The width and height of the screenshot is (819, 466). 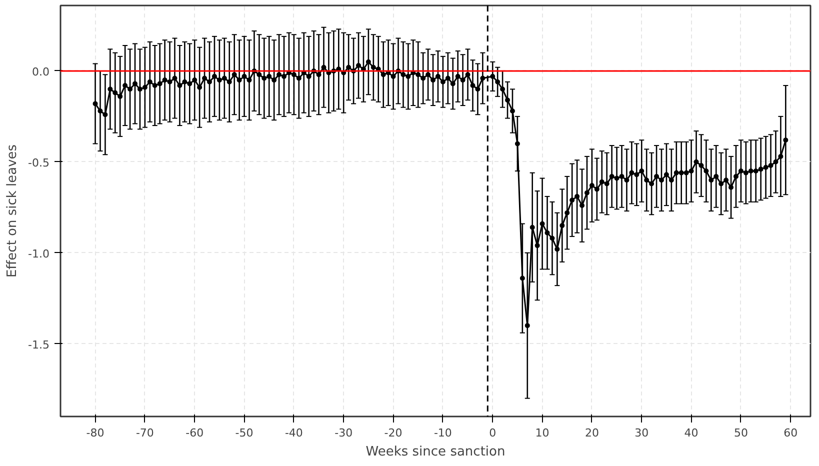 I want to click on y-tick-label: 0.0, so click(x=41, y=71).